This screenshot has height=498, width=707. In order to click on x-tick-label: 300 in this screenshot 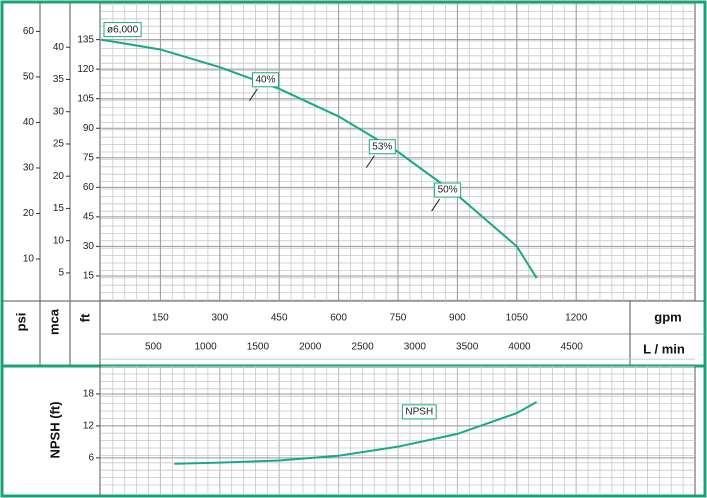, I will do `click(219, 318)`.